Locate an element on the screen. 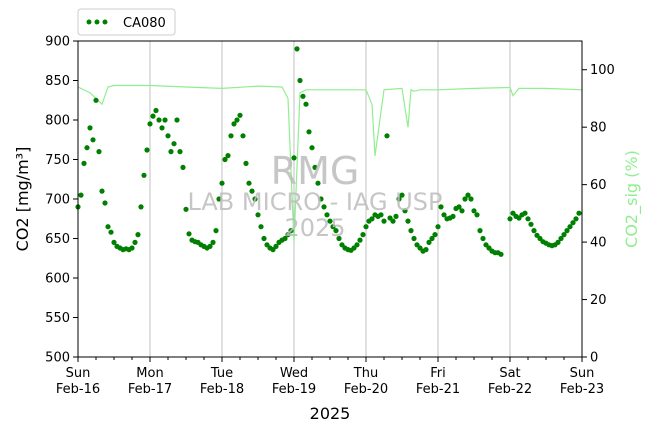  y-left-tick-label: 600 is located at coordinates (57, 279).